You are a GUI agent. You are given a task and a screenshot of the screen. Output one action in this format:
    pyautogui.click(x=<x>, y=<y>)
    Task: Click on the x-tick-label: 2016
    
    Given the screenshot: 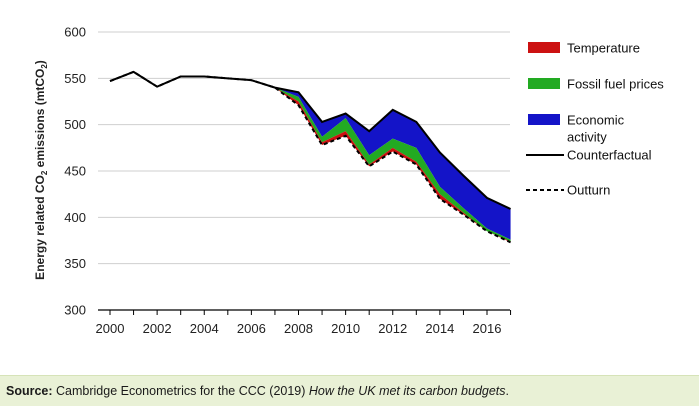 What is the action you would take?
    pyautogui.click(x=487, y=328)
    